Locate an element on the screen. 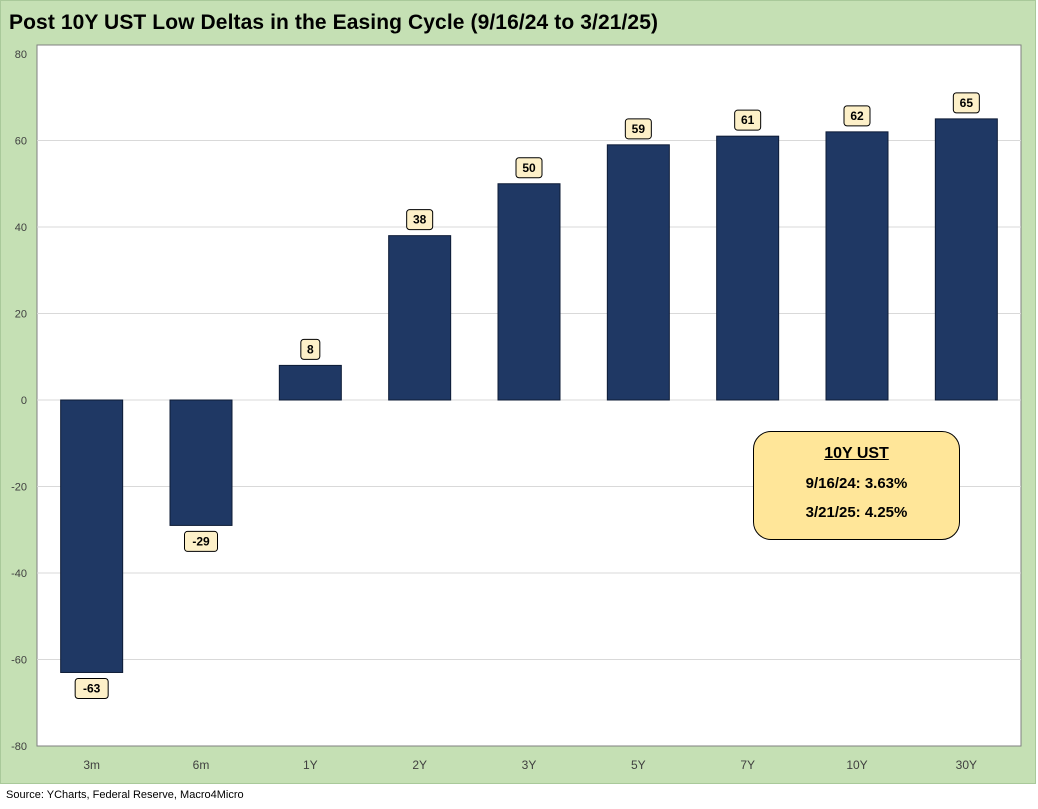 The height and width of the screenshot is (809, 1038). bar-10Y is located at coordinates (857, 266).